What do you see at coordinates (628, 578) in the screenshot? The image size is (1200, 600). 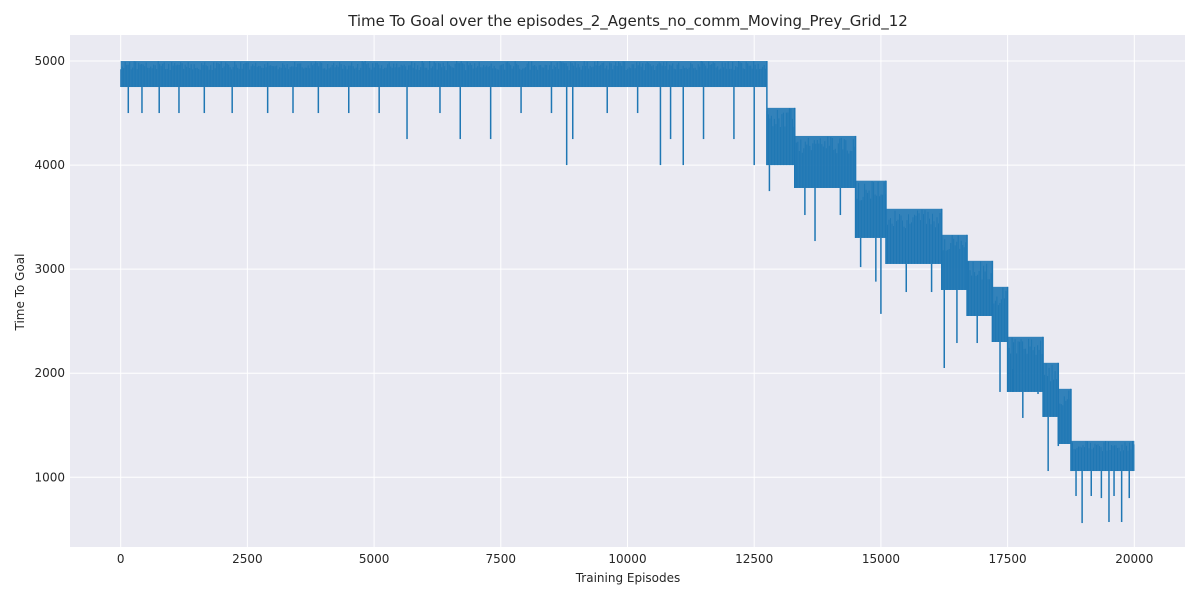 I see `x-axis-label: Training Episodes` at bounding box center [628, 578].